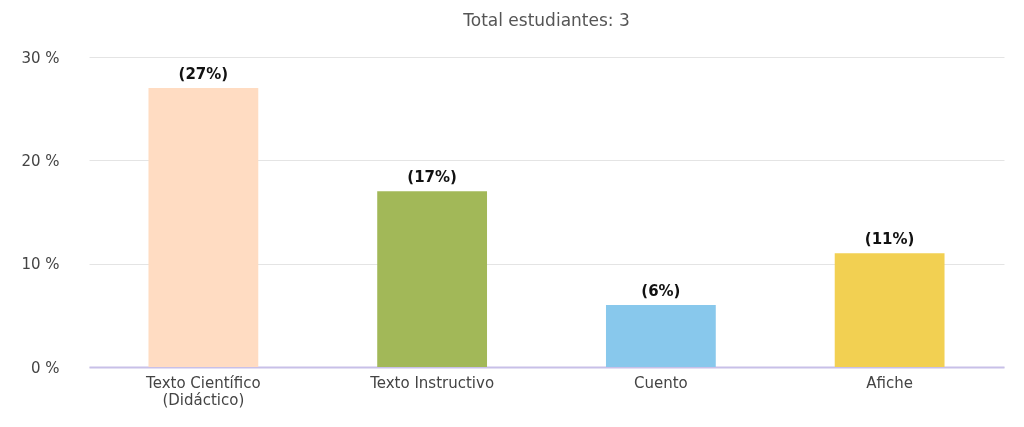 The height and width of the screenshot is (427, 1024). Describe the element at coordinates (432, 382) in the screenshot. I see `x-tick-label: Texto Instructivo` at that location.